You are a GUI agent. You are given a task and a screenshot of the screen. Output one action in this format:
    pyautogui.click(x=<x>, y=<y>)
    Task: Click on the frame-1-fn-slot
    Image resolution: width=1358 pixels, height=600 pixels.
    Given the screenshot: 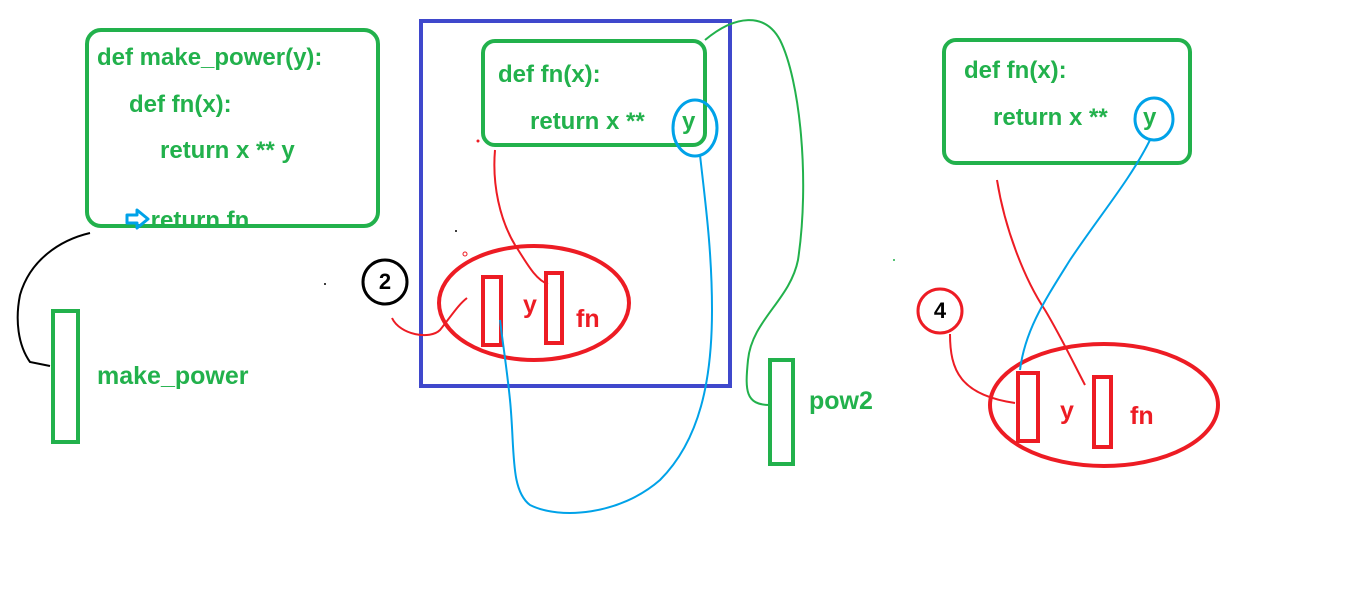 What is the action you would take?
    pyautogui.click(x=554, y=308)
    